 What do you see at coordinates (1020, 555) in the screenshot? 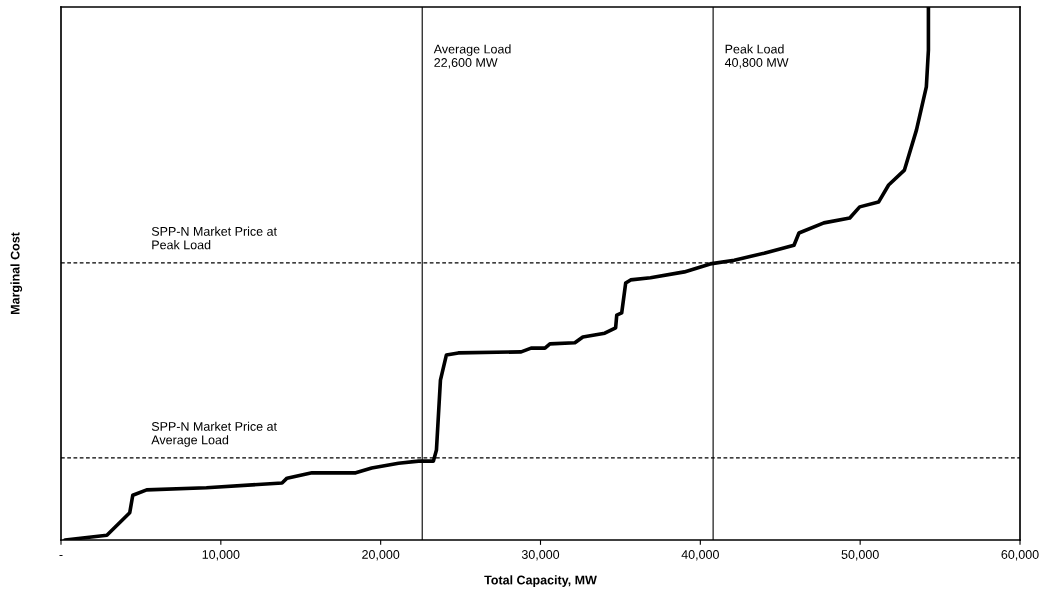
I see `x-tick-label: 60,000` at bounding box center [1020, 555].